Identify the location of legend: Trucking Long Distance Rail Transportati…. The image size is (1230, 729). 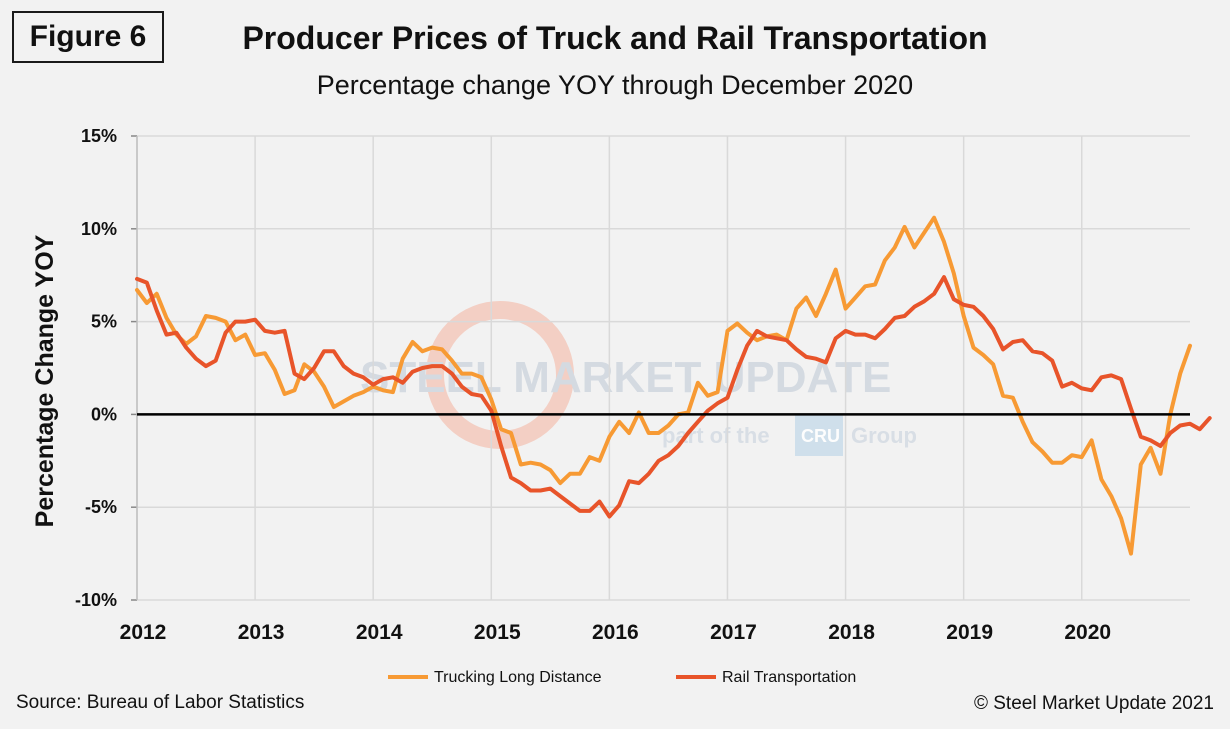
(622, 677).